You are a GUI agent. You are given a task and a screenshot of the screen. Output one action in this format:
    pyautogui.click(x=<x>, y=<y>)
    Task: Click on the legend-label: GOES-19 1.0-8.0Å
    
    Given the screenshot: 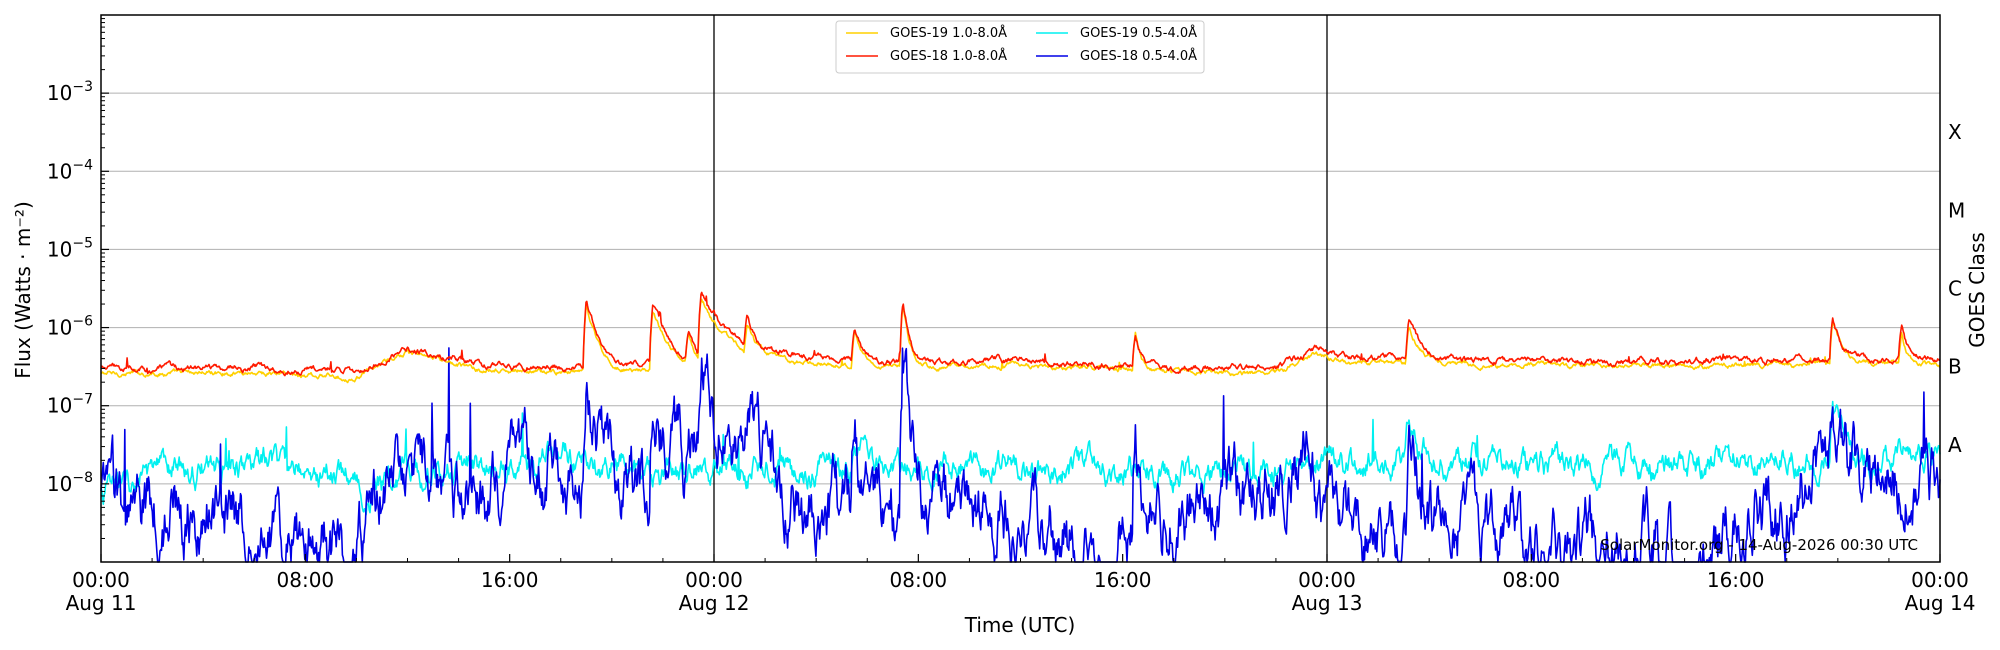 What is the action you would take?
    pyautogui.click(x=948, y=33)
    